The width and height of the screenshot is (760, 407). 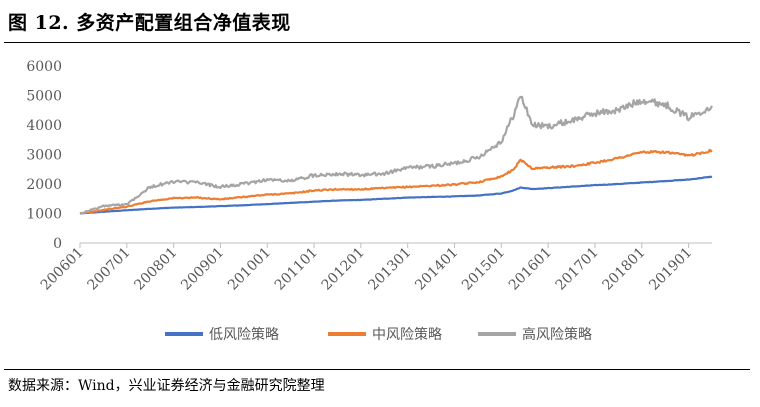 What do you see at coordinates (377, 369) in the screenshot?
I see `source-rule` at bounding box center [377, 369].